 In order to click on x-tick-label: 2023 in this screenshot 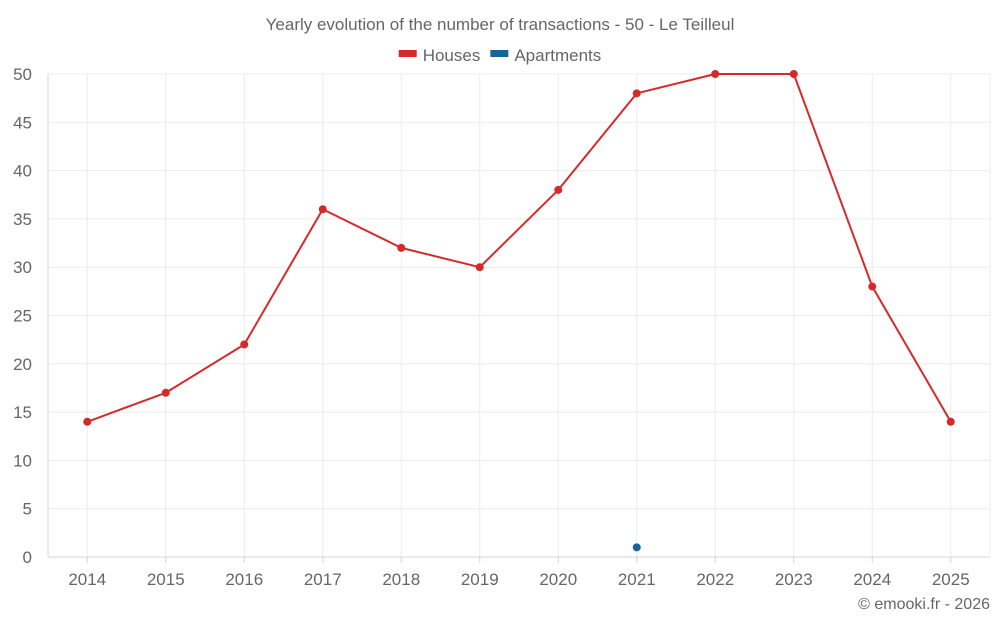, I will do `click(794, 579)`.